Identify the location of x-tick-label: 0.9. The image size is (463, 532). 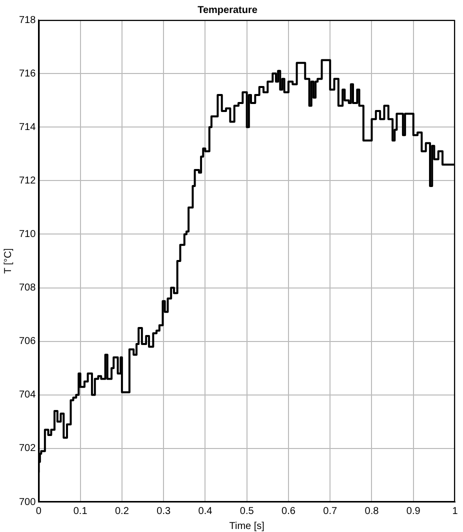
(413, 511).